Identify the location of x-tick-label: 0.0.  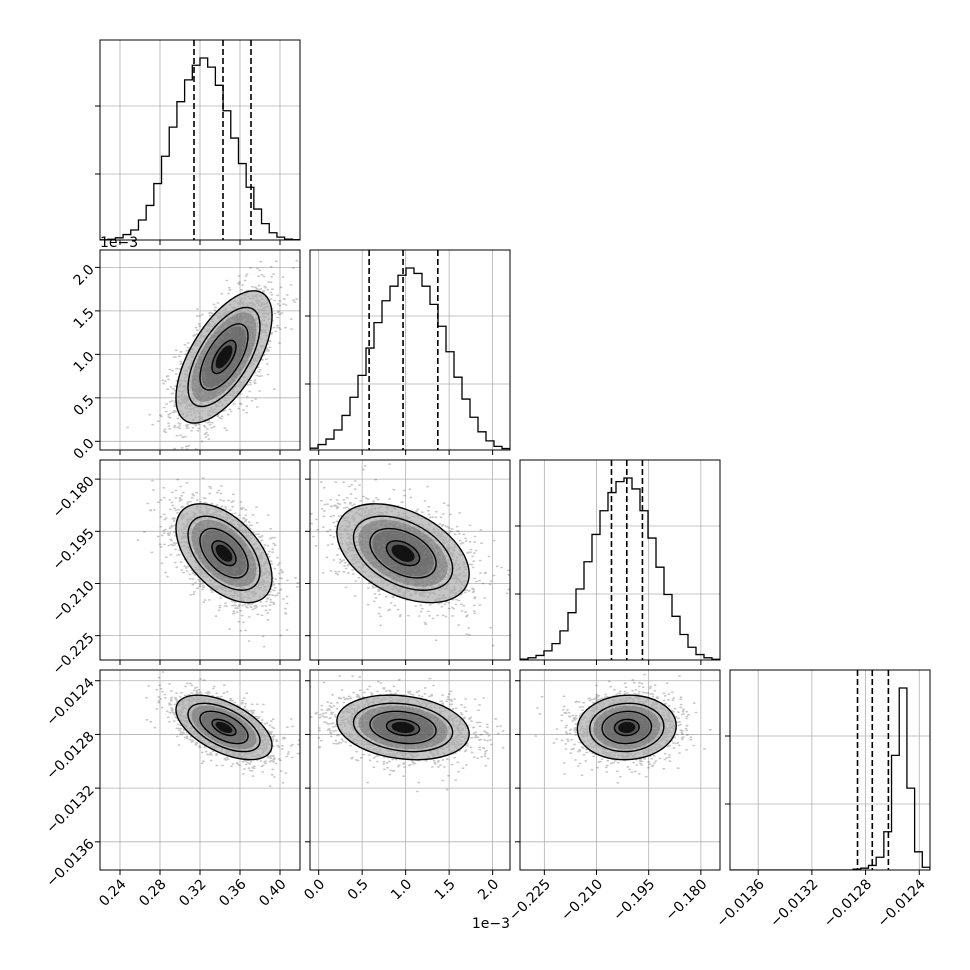
(314, 889).